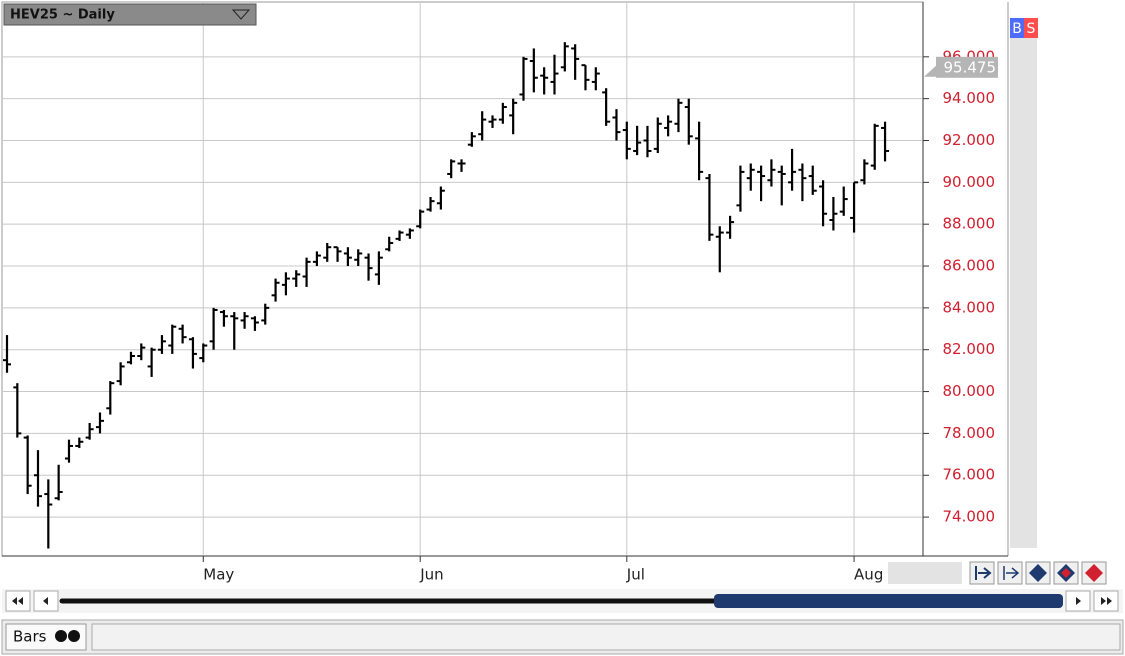 The image size is (1125, 656). I want to click on y-tick-label: 82.000, so click(969, 349).